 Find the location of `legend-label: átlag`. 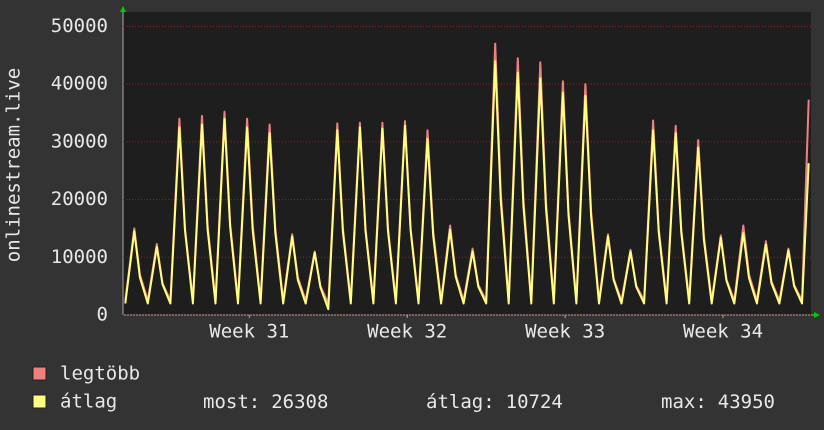

legend-label: átlag is located at coordinates (88, 402).